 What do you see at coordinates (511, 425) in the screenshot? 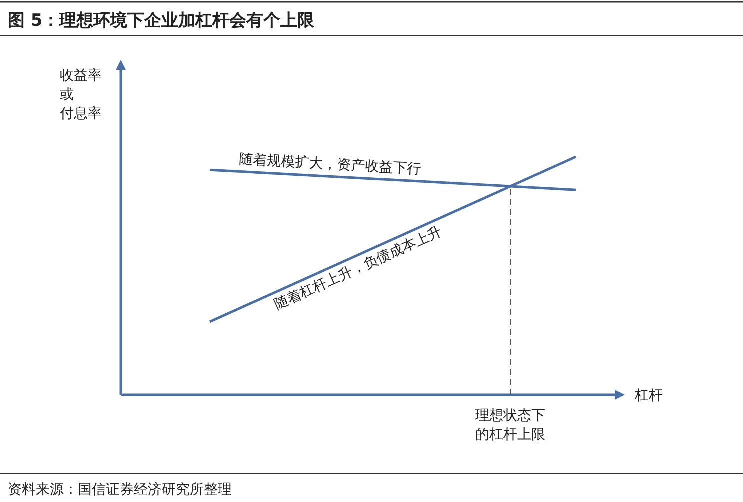
I see `text: 理想状态下的杠杆上限` at bounding box center [511, 425].